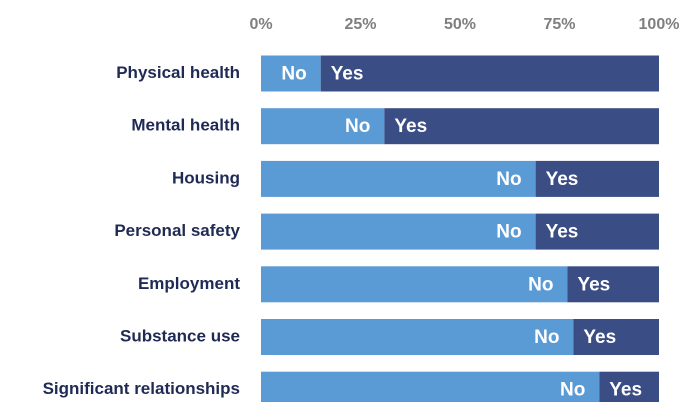  What do you see at coordinates (180, 335) in the screenshot?
I see `category-label: Substance use` at bounding box center [180, 335].